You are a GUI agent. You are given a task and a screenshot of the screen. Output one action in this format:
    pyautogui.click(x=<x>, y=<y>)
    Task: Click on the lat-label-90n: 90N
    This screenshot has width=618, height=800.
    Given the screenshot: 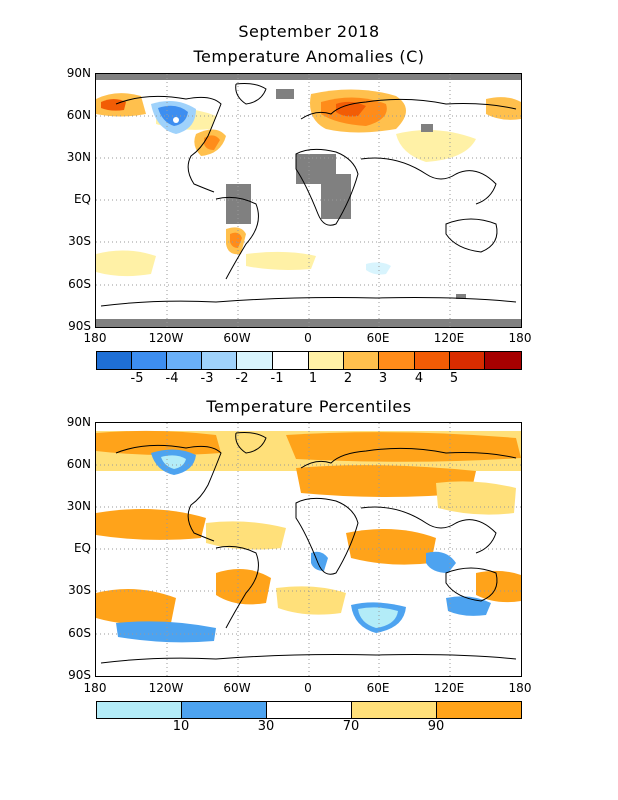 What is the action you would take?
    pyautogui.click(x=78, y=73)
    